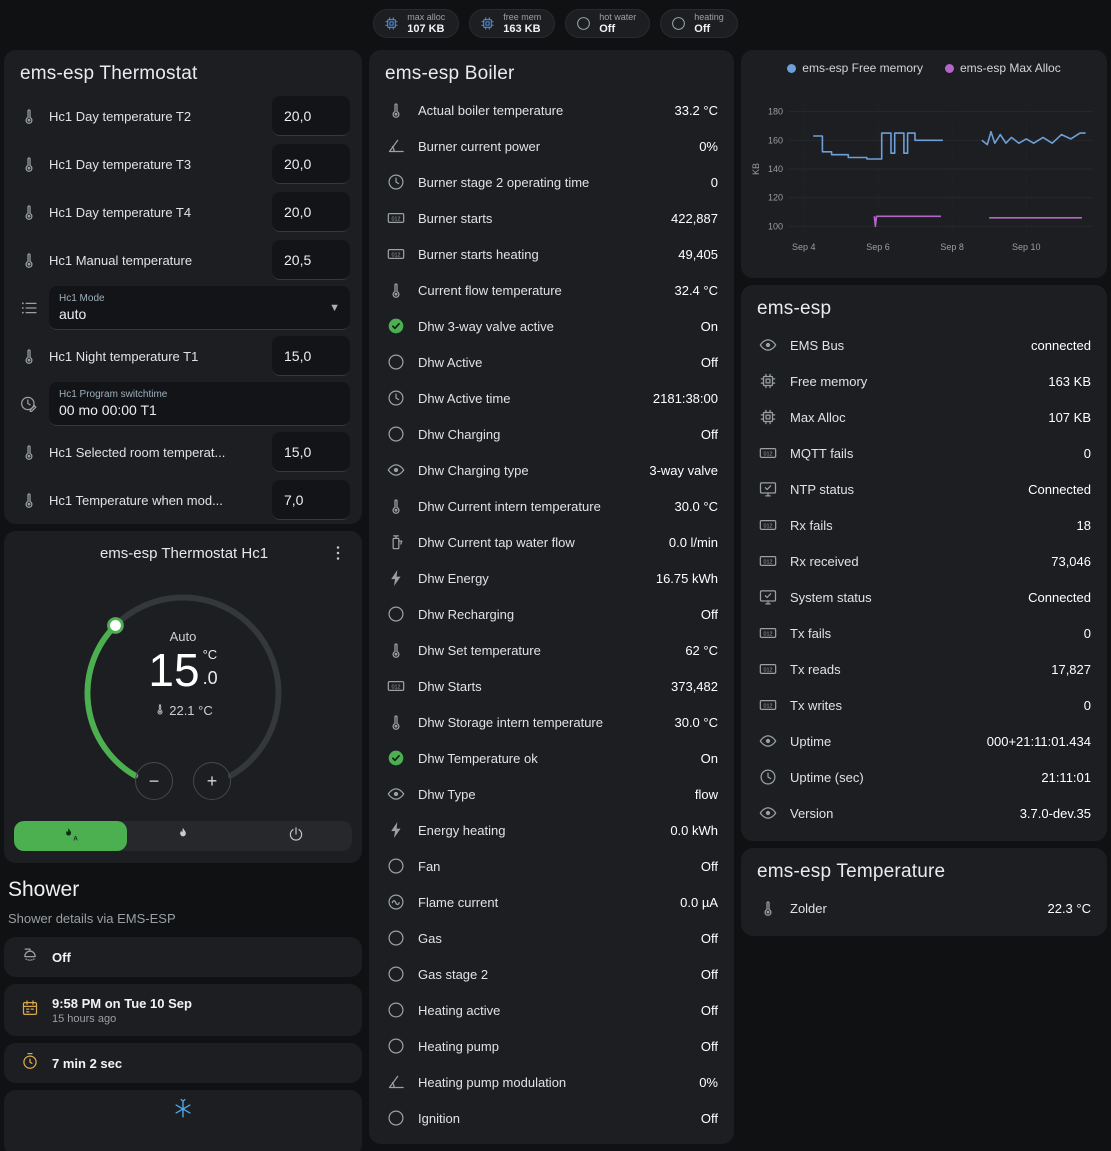  I want to click on entity-value: 17,827, so click(1071, 669).